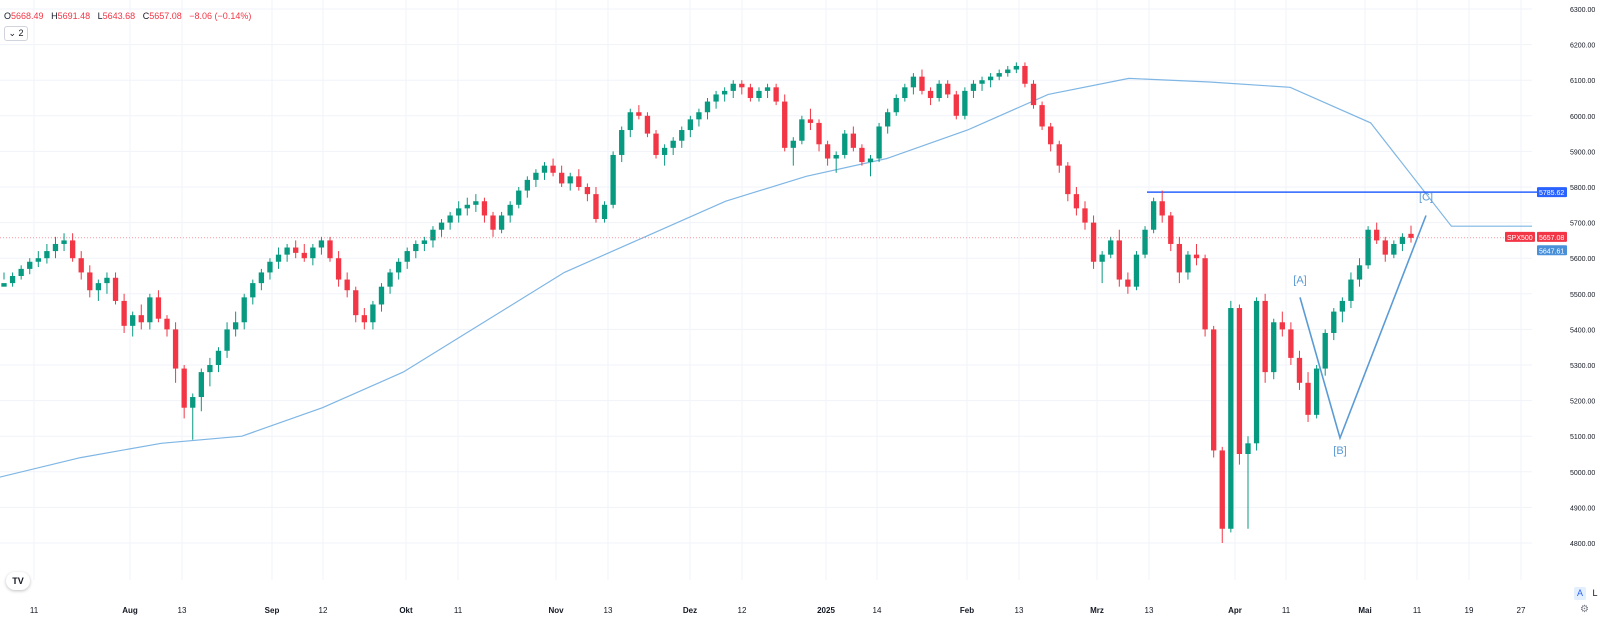 The image size is (1600, 620). I want to click on gear-icon: ⚙, so click(1584, 609).